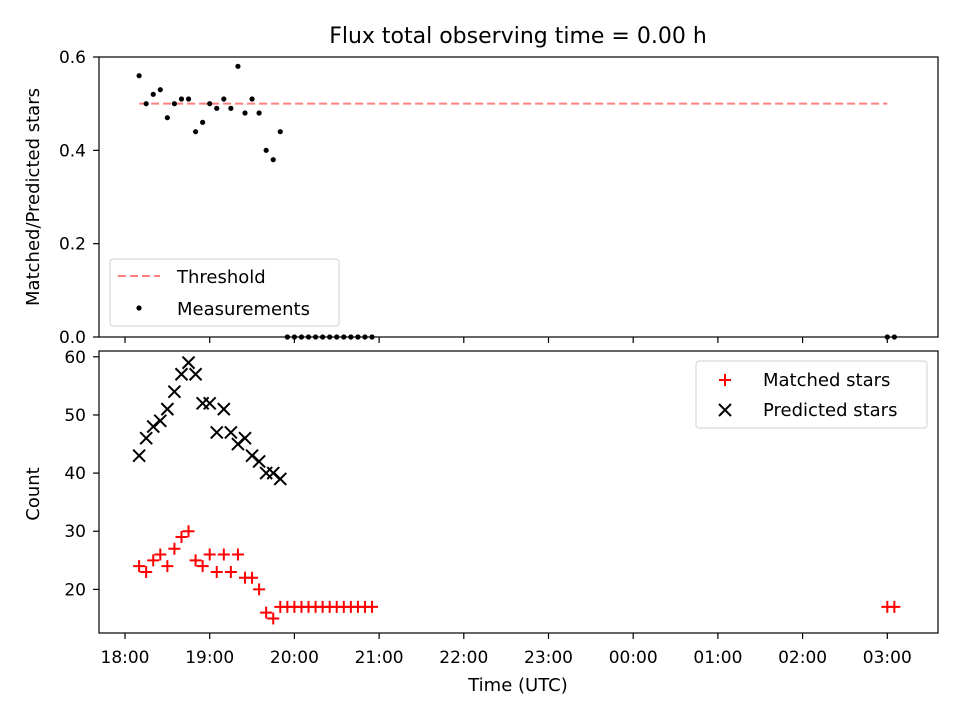 This screenshot has width=960, height=724. Describe the element at coordinates (221, 277) in the screenshot. I see `threshold-legend-label: Threshold` at that location.